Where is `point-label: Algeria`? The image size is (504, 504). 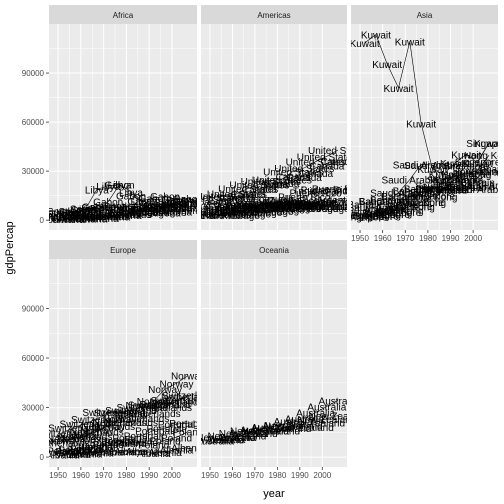
point-label: Algeria is located at coordinates (86, 217).